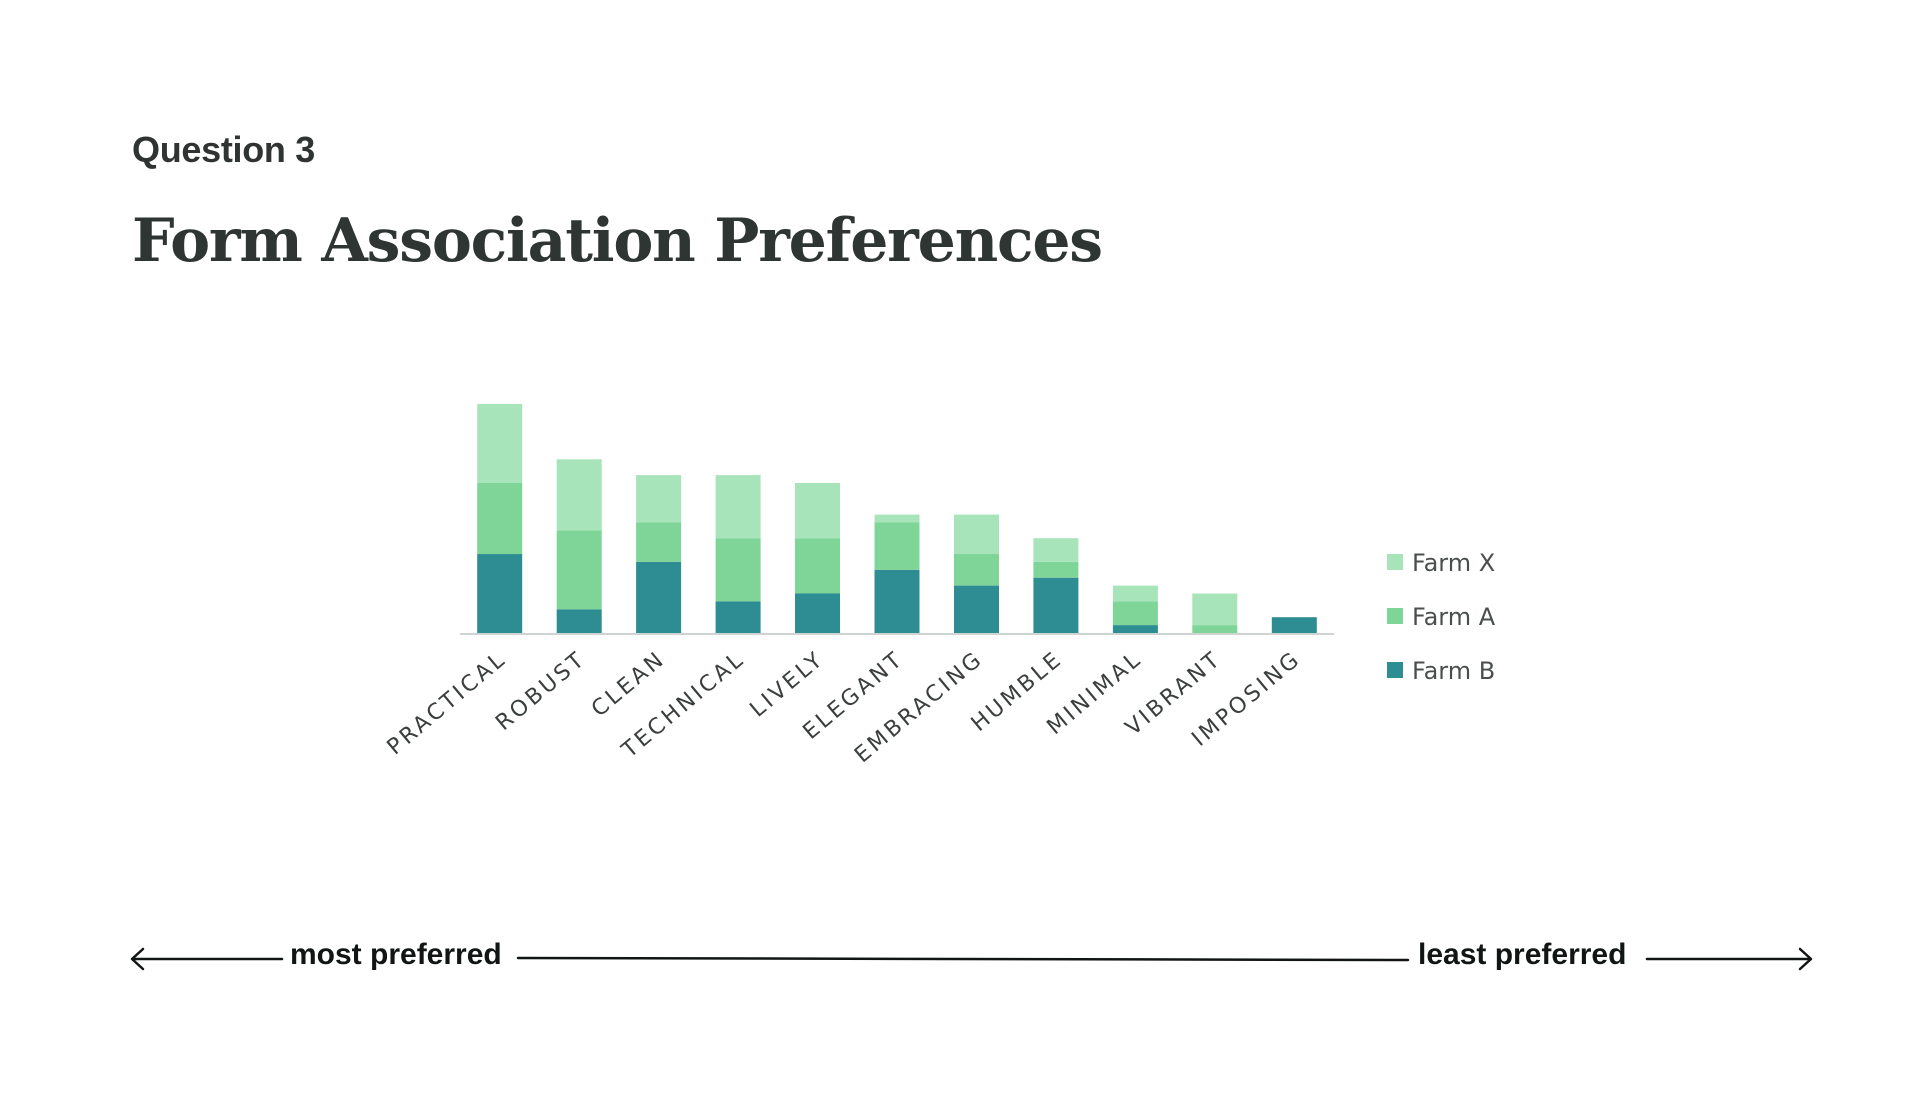 This screenshot has height=1094, width=1920. I want to click on bar-elegant-farm-x, so click(897, 518).